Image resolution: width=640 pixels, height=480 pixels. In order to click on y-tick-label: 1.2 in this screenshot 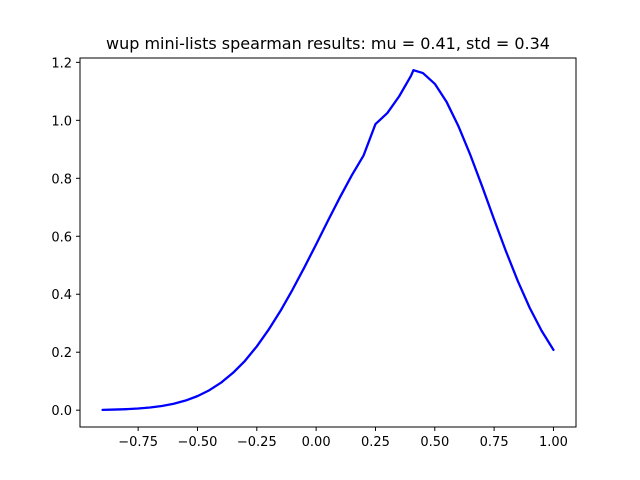, I will do `click(61, 63)`.